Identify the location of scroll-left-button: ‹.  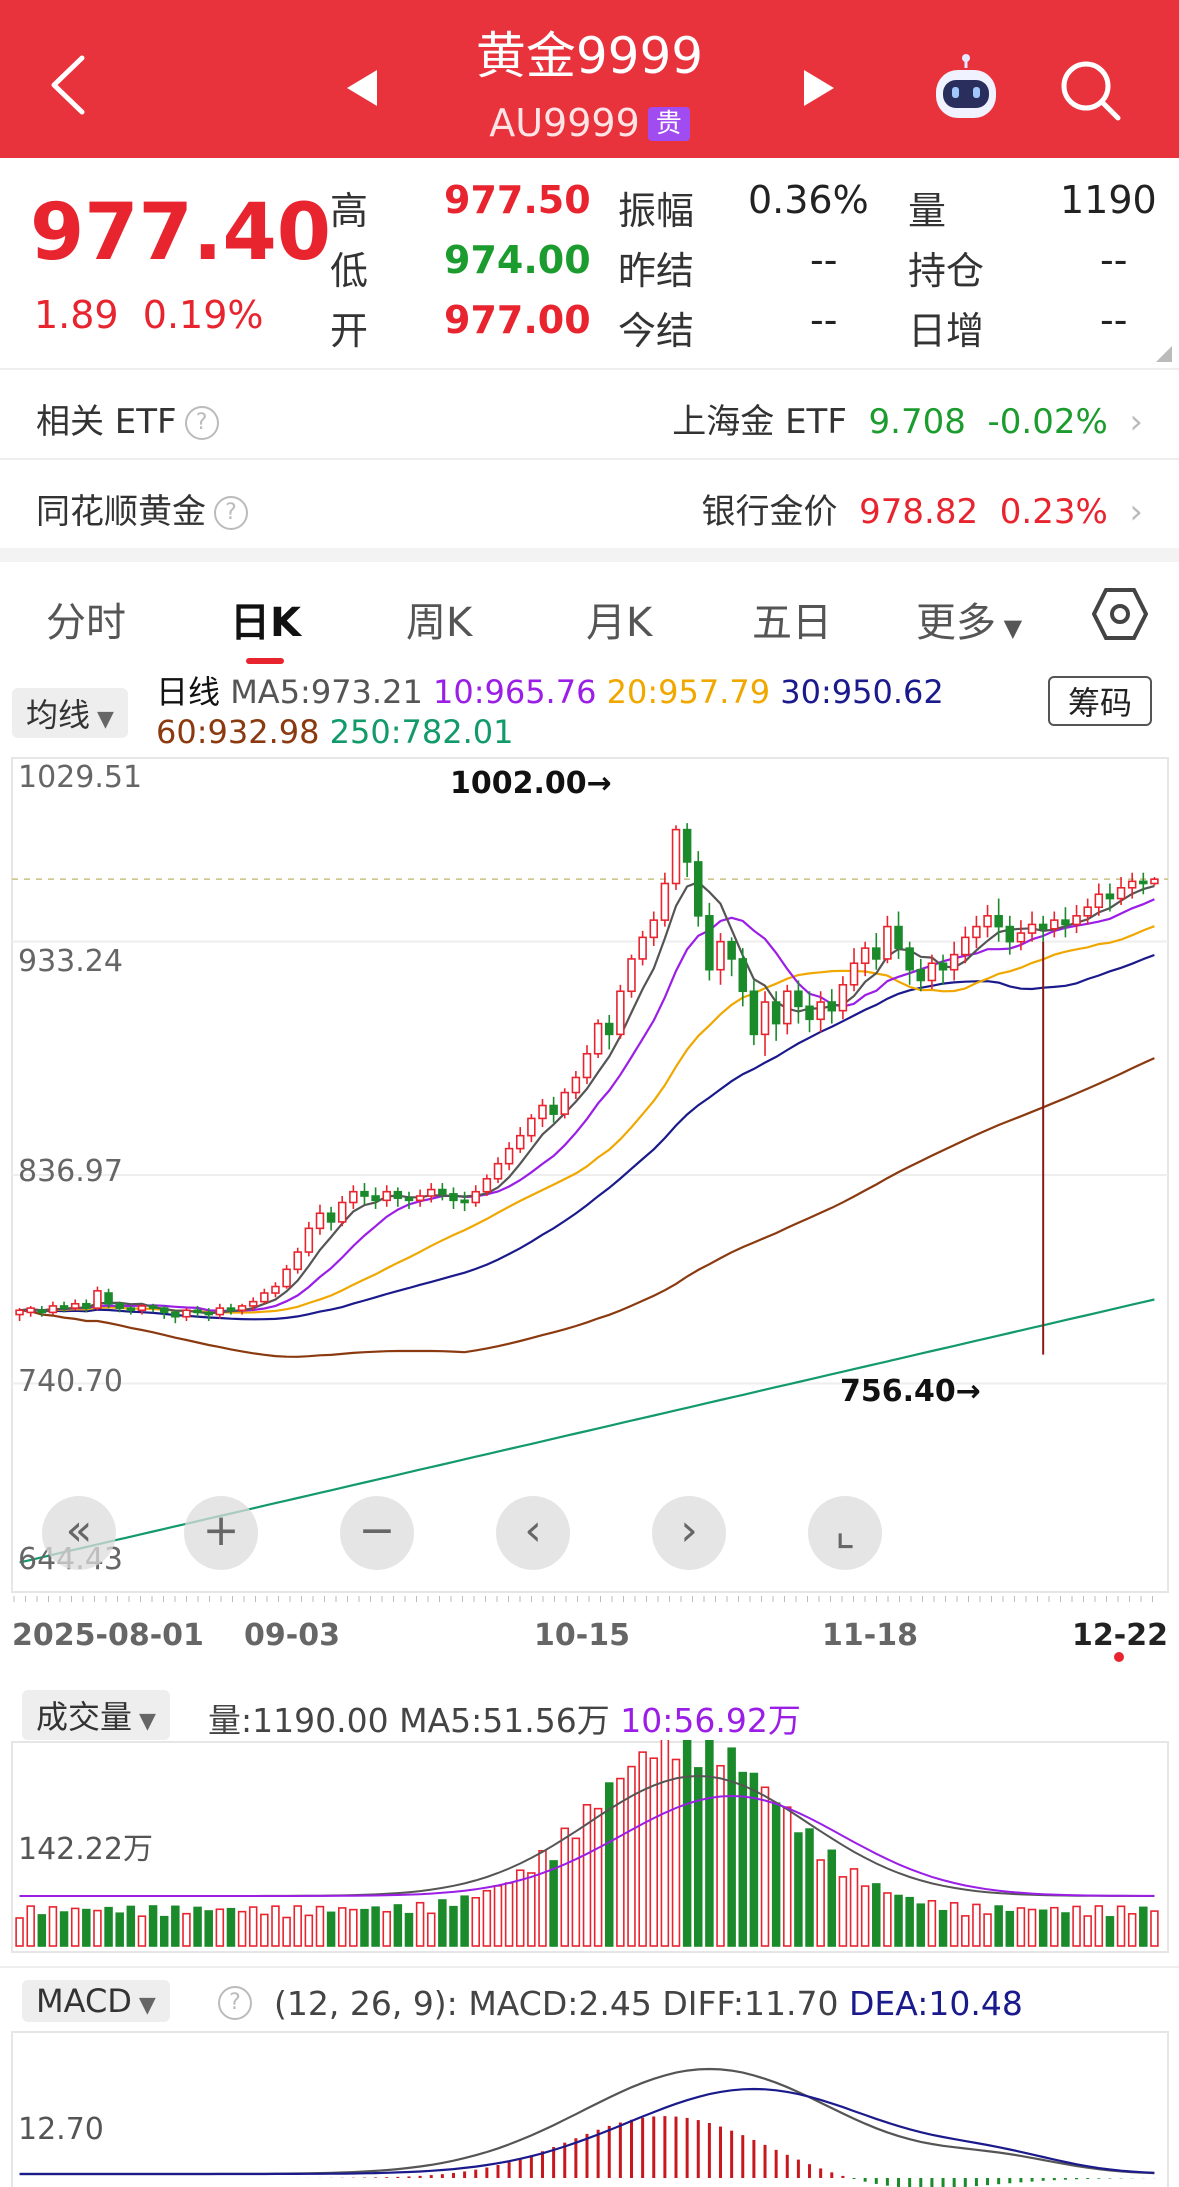
(533, 1533).